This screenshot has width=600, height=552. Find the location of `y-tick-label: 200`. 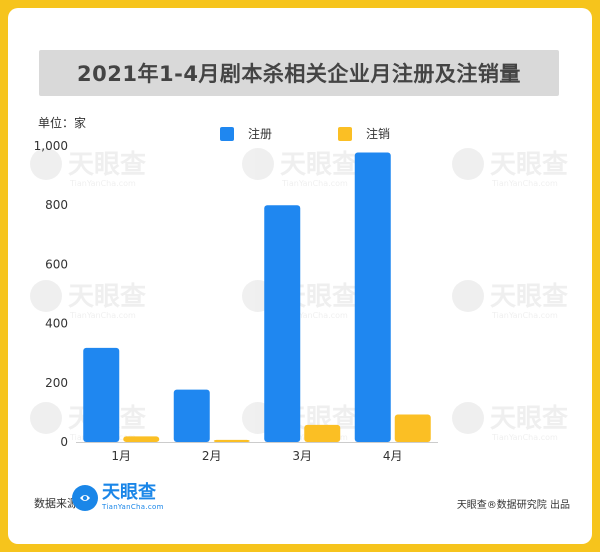

y-tick-label: 200 is located at coordinates (56, 383).